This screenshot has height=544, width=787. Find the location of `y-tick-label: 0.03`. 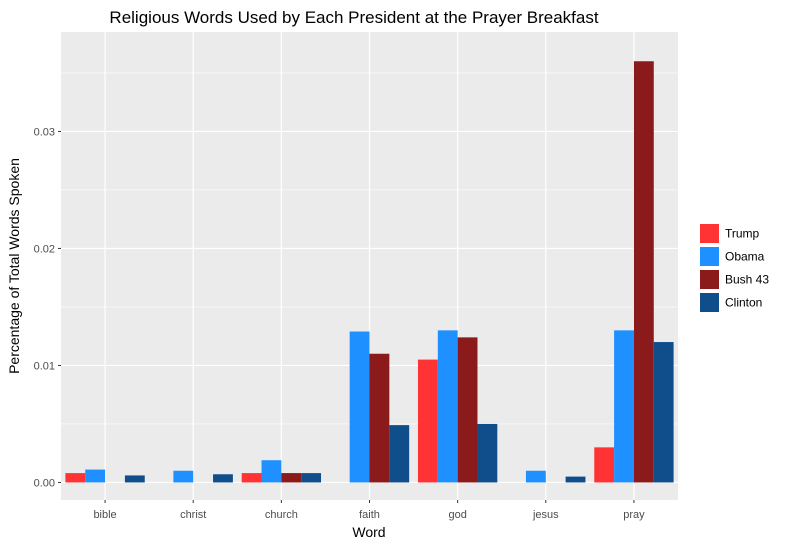

y-tick-label: 0.03 is located at coordinates (44, 132).